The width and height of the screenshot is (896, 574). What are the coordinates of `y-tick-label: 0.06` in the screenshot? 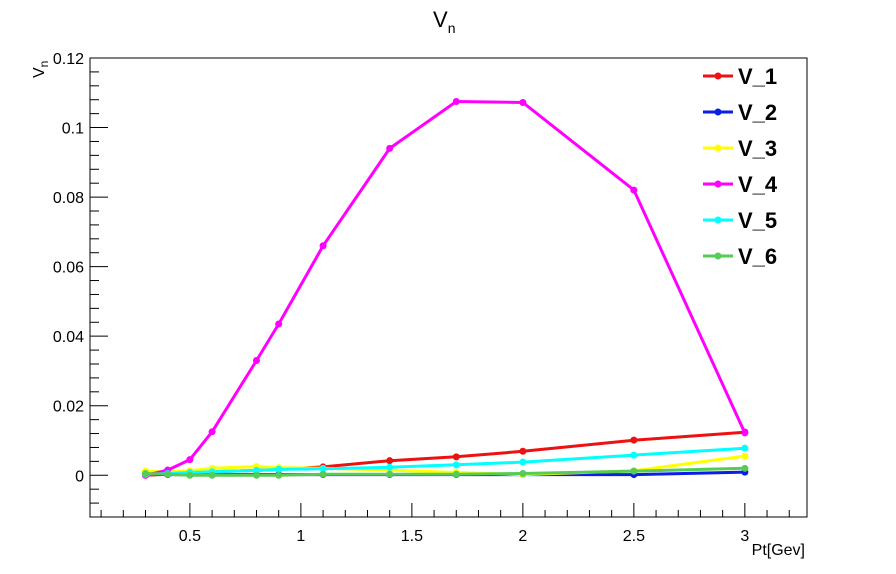 It's located at (68, 268).